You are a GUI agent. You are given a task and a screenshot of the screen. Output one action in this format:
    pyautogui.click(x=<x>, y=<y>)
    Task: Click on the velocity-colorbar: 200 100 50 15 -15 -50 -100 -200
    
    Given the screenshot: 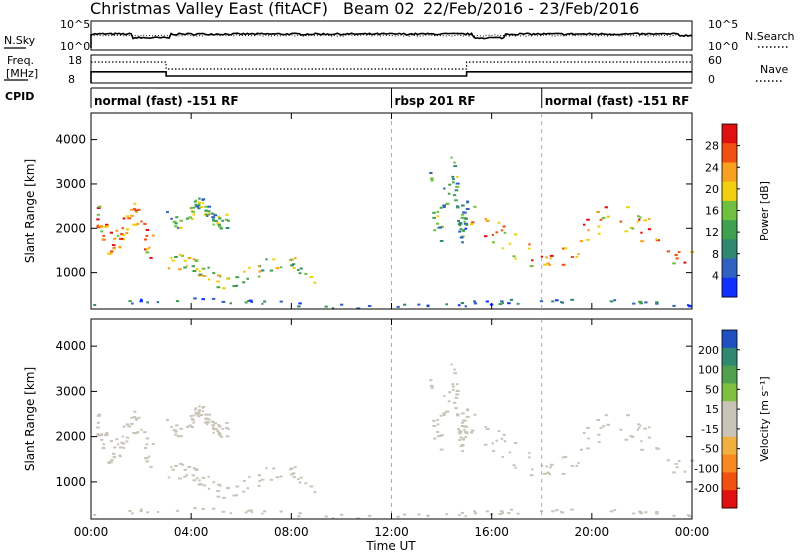 What is the action you would take?
    pyautogui.click(x=717, y=419)
    